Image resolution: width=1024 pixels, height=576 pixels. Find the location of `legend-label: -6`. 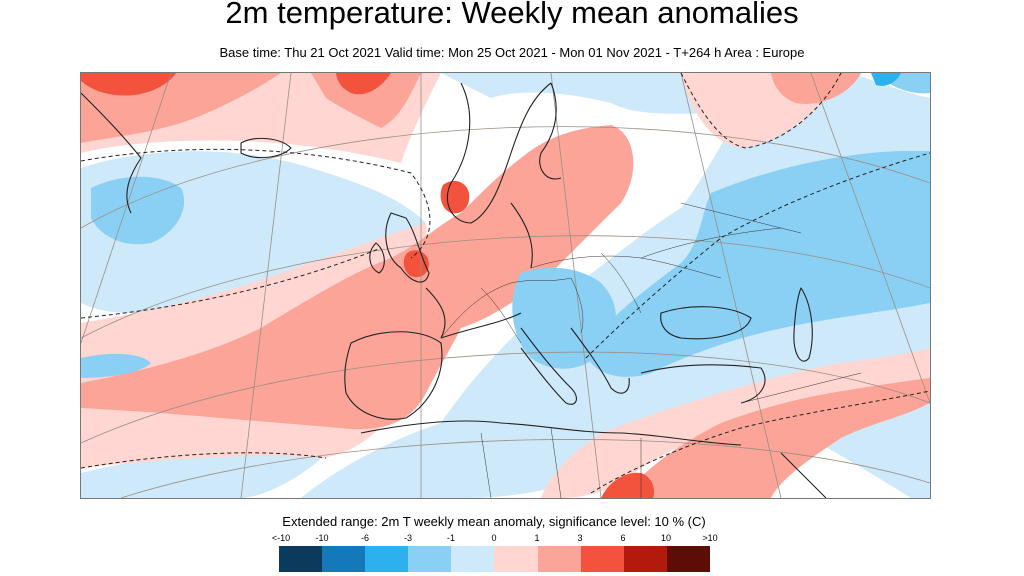

legend-label: -6 is located at coordinates (364, 538).